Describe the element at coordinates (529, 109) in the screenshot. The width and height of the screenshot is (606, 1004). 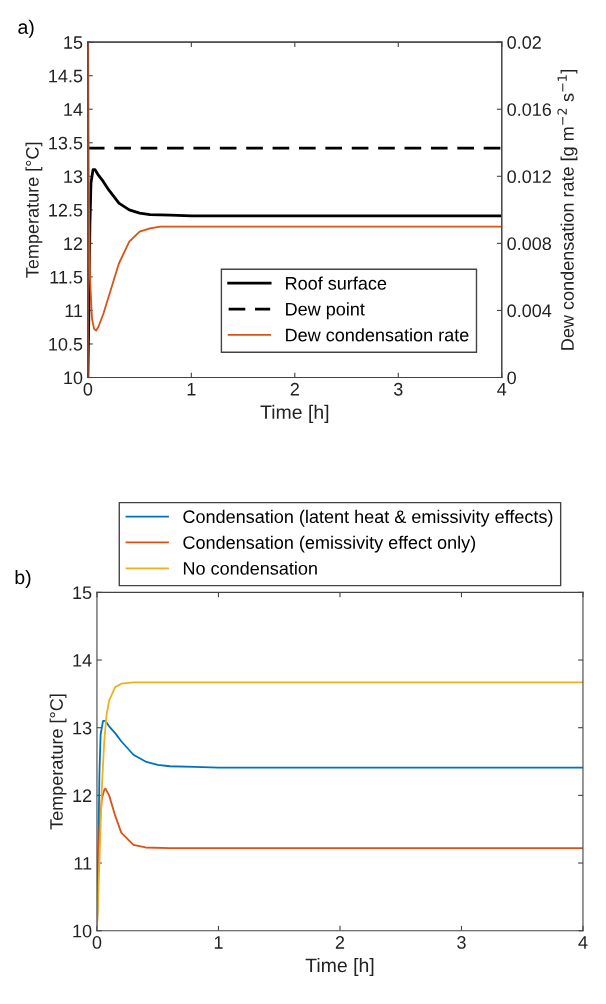
I see `y2-tick-label: 0.016` at that location.